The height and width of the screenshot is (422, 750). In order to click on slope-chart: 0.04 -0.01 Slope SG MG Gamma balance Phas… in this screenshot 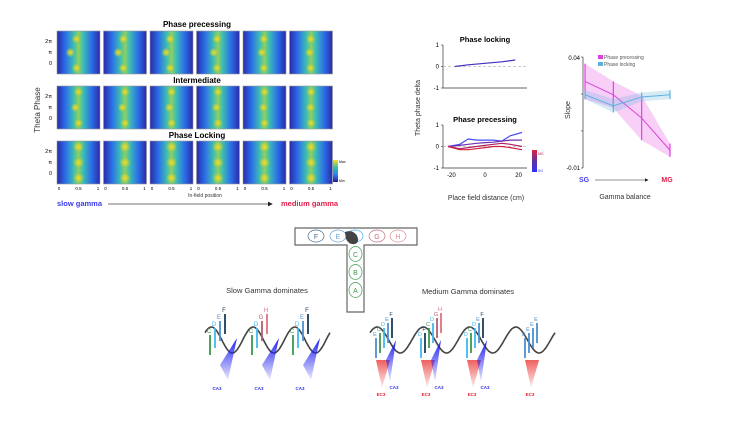, I will do `click(619, 128)`.